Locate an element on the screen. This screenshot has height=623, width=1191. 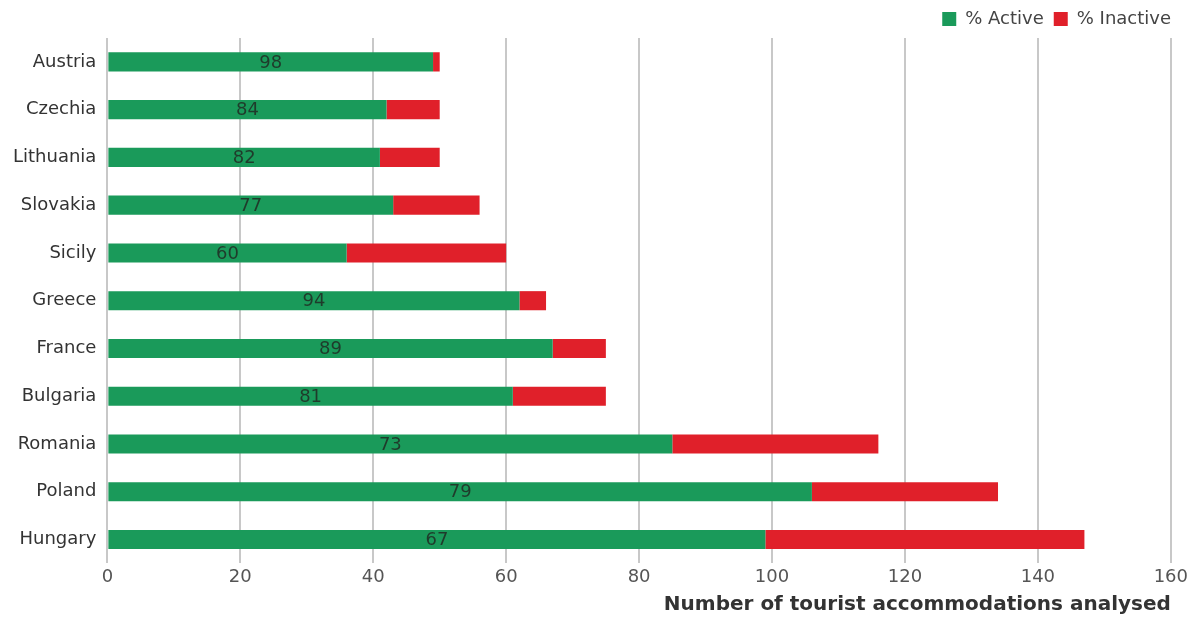
y-tick-label: Austria is located at coordinates (64, 60).